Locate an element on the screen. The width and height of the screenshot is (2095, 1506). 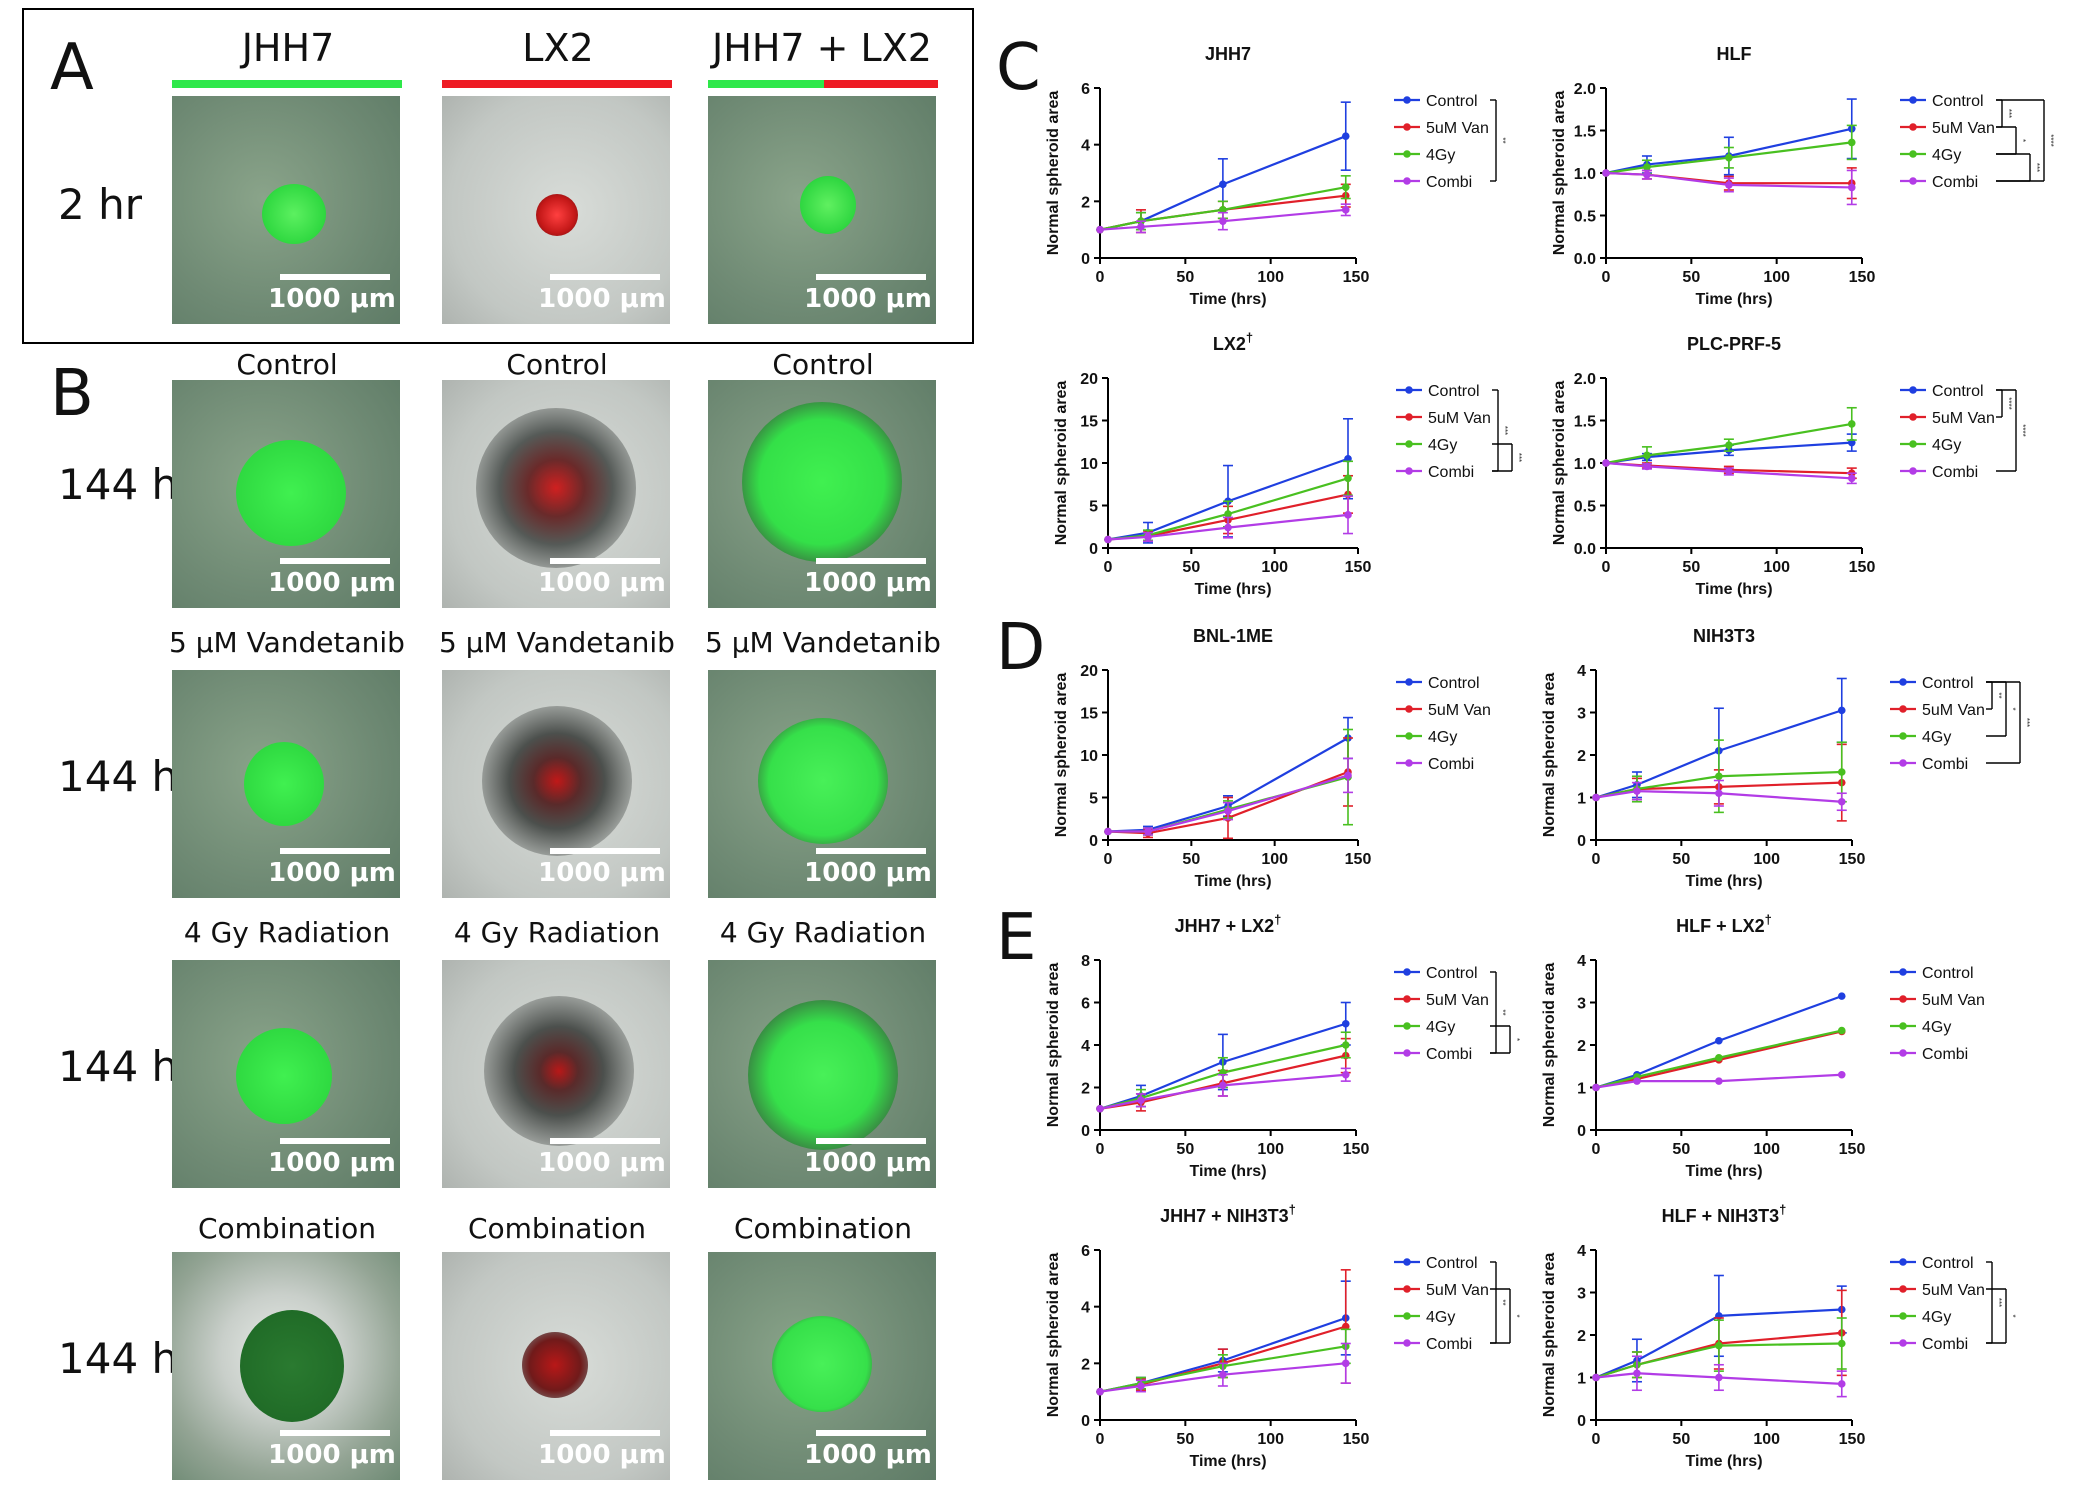
series-line-control is located at coordinates (1728, 151).